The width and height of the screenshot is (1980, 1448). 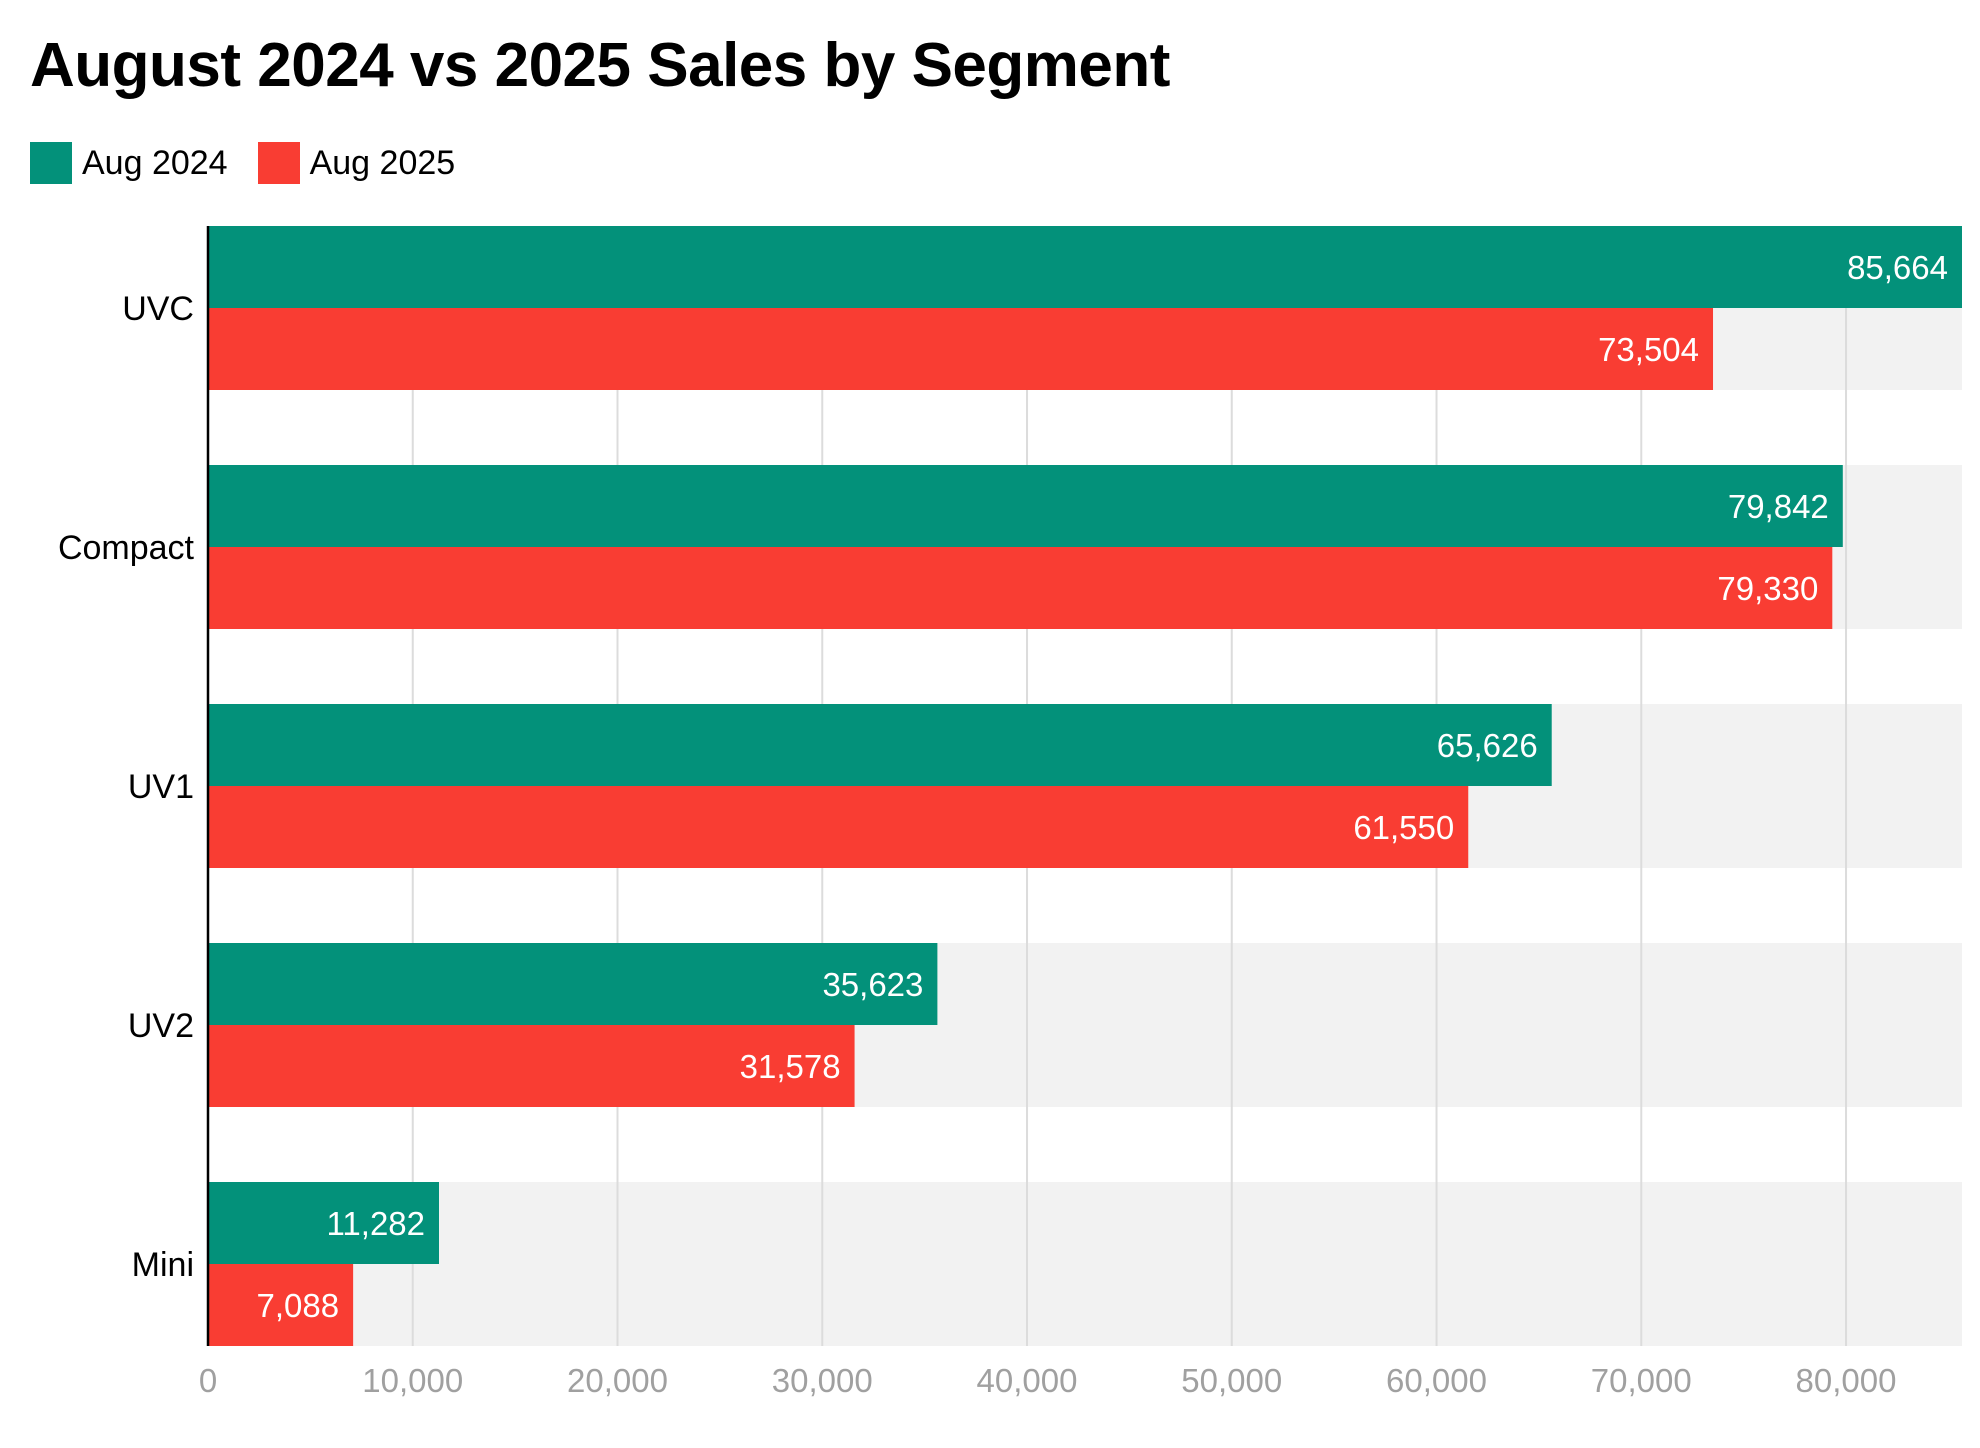 I want to click on data-label: 73,504, so click(x=1648, y=349).